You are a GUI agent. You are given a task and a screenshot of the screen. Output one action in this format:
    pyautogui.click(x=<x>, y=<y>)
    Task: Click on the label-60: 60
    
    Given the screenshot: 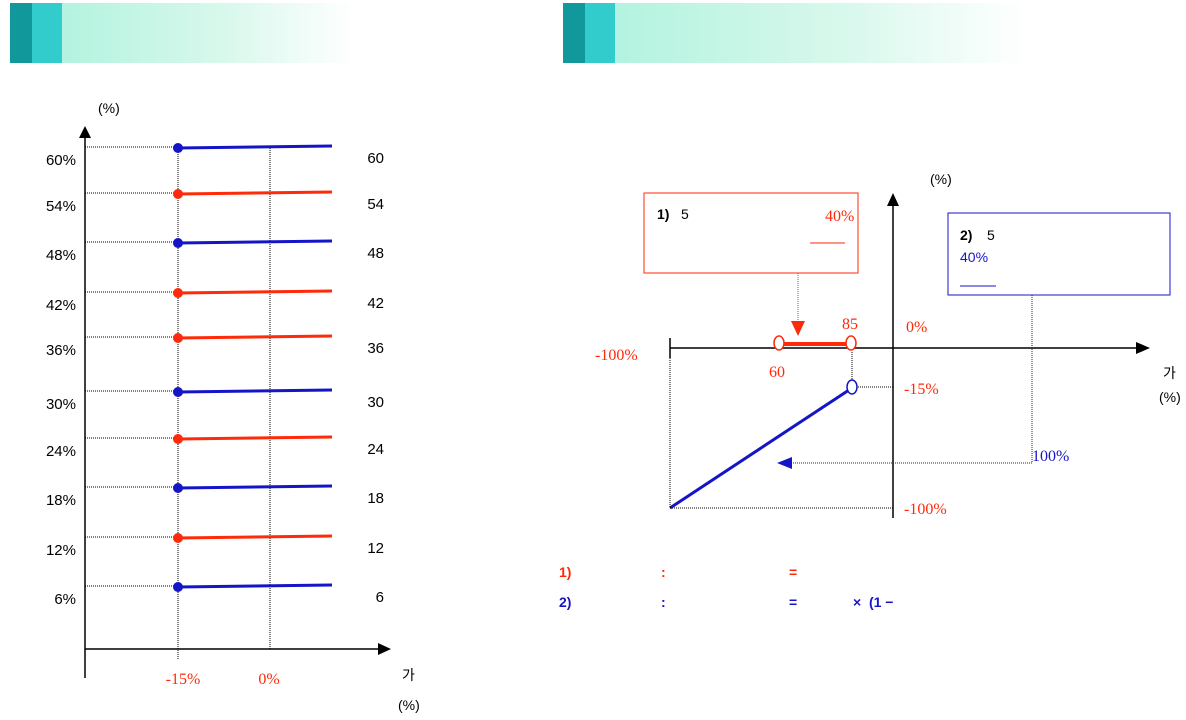 What is the action you would take?
    pyautogui.click(x=777, y=372)
    